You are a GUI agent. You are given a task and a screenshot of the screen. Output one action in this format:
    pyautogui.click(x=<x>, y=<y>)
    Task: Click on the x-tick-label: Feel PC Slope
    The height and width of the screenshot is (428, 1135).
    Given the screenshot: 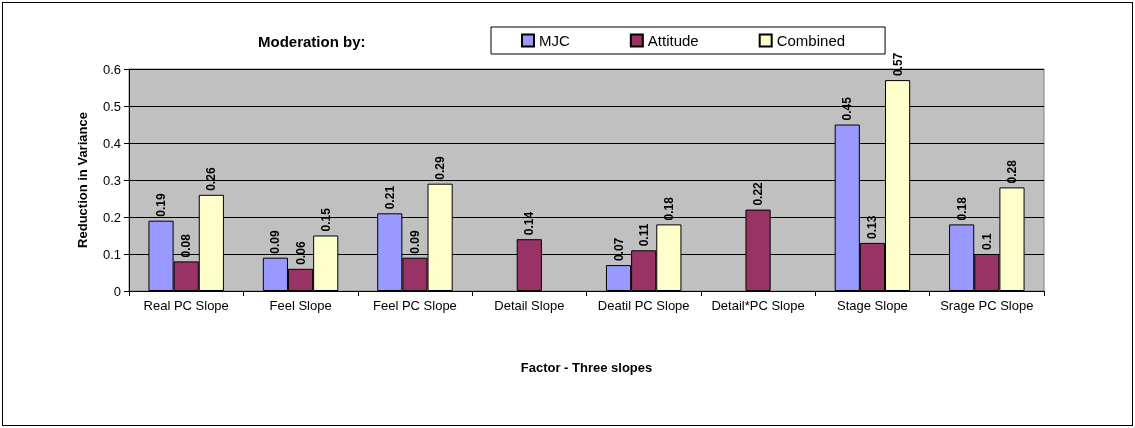 What is the action you would take?
    pyautogui.click(x=415, y=305)
    